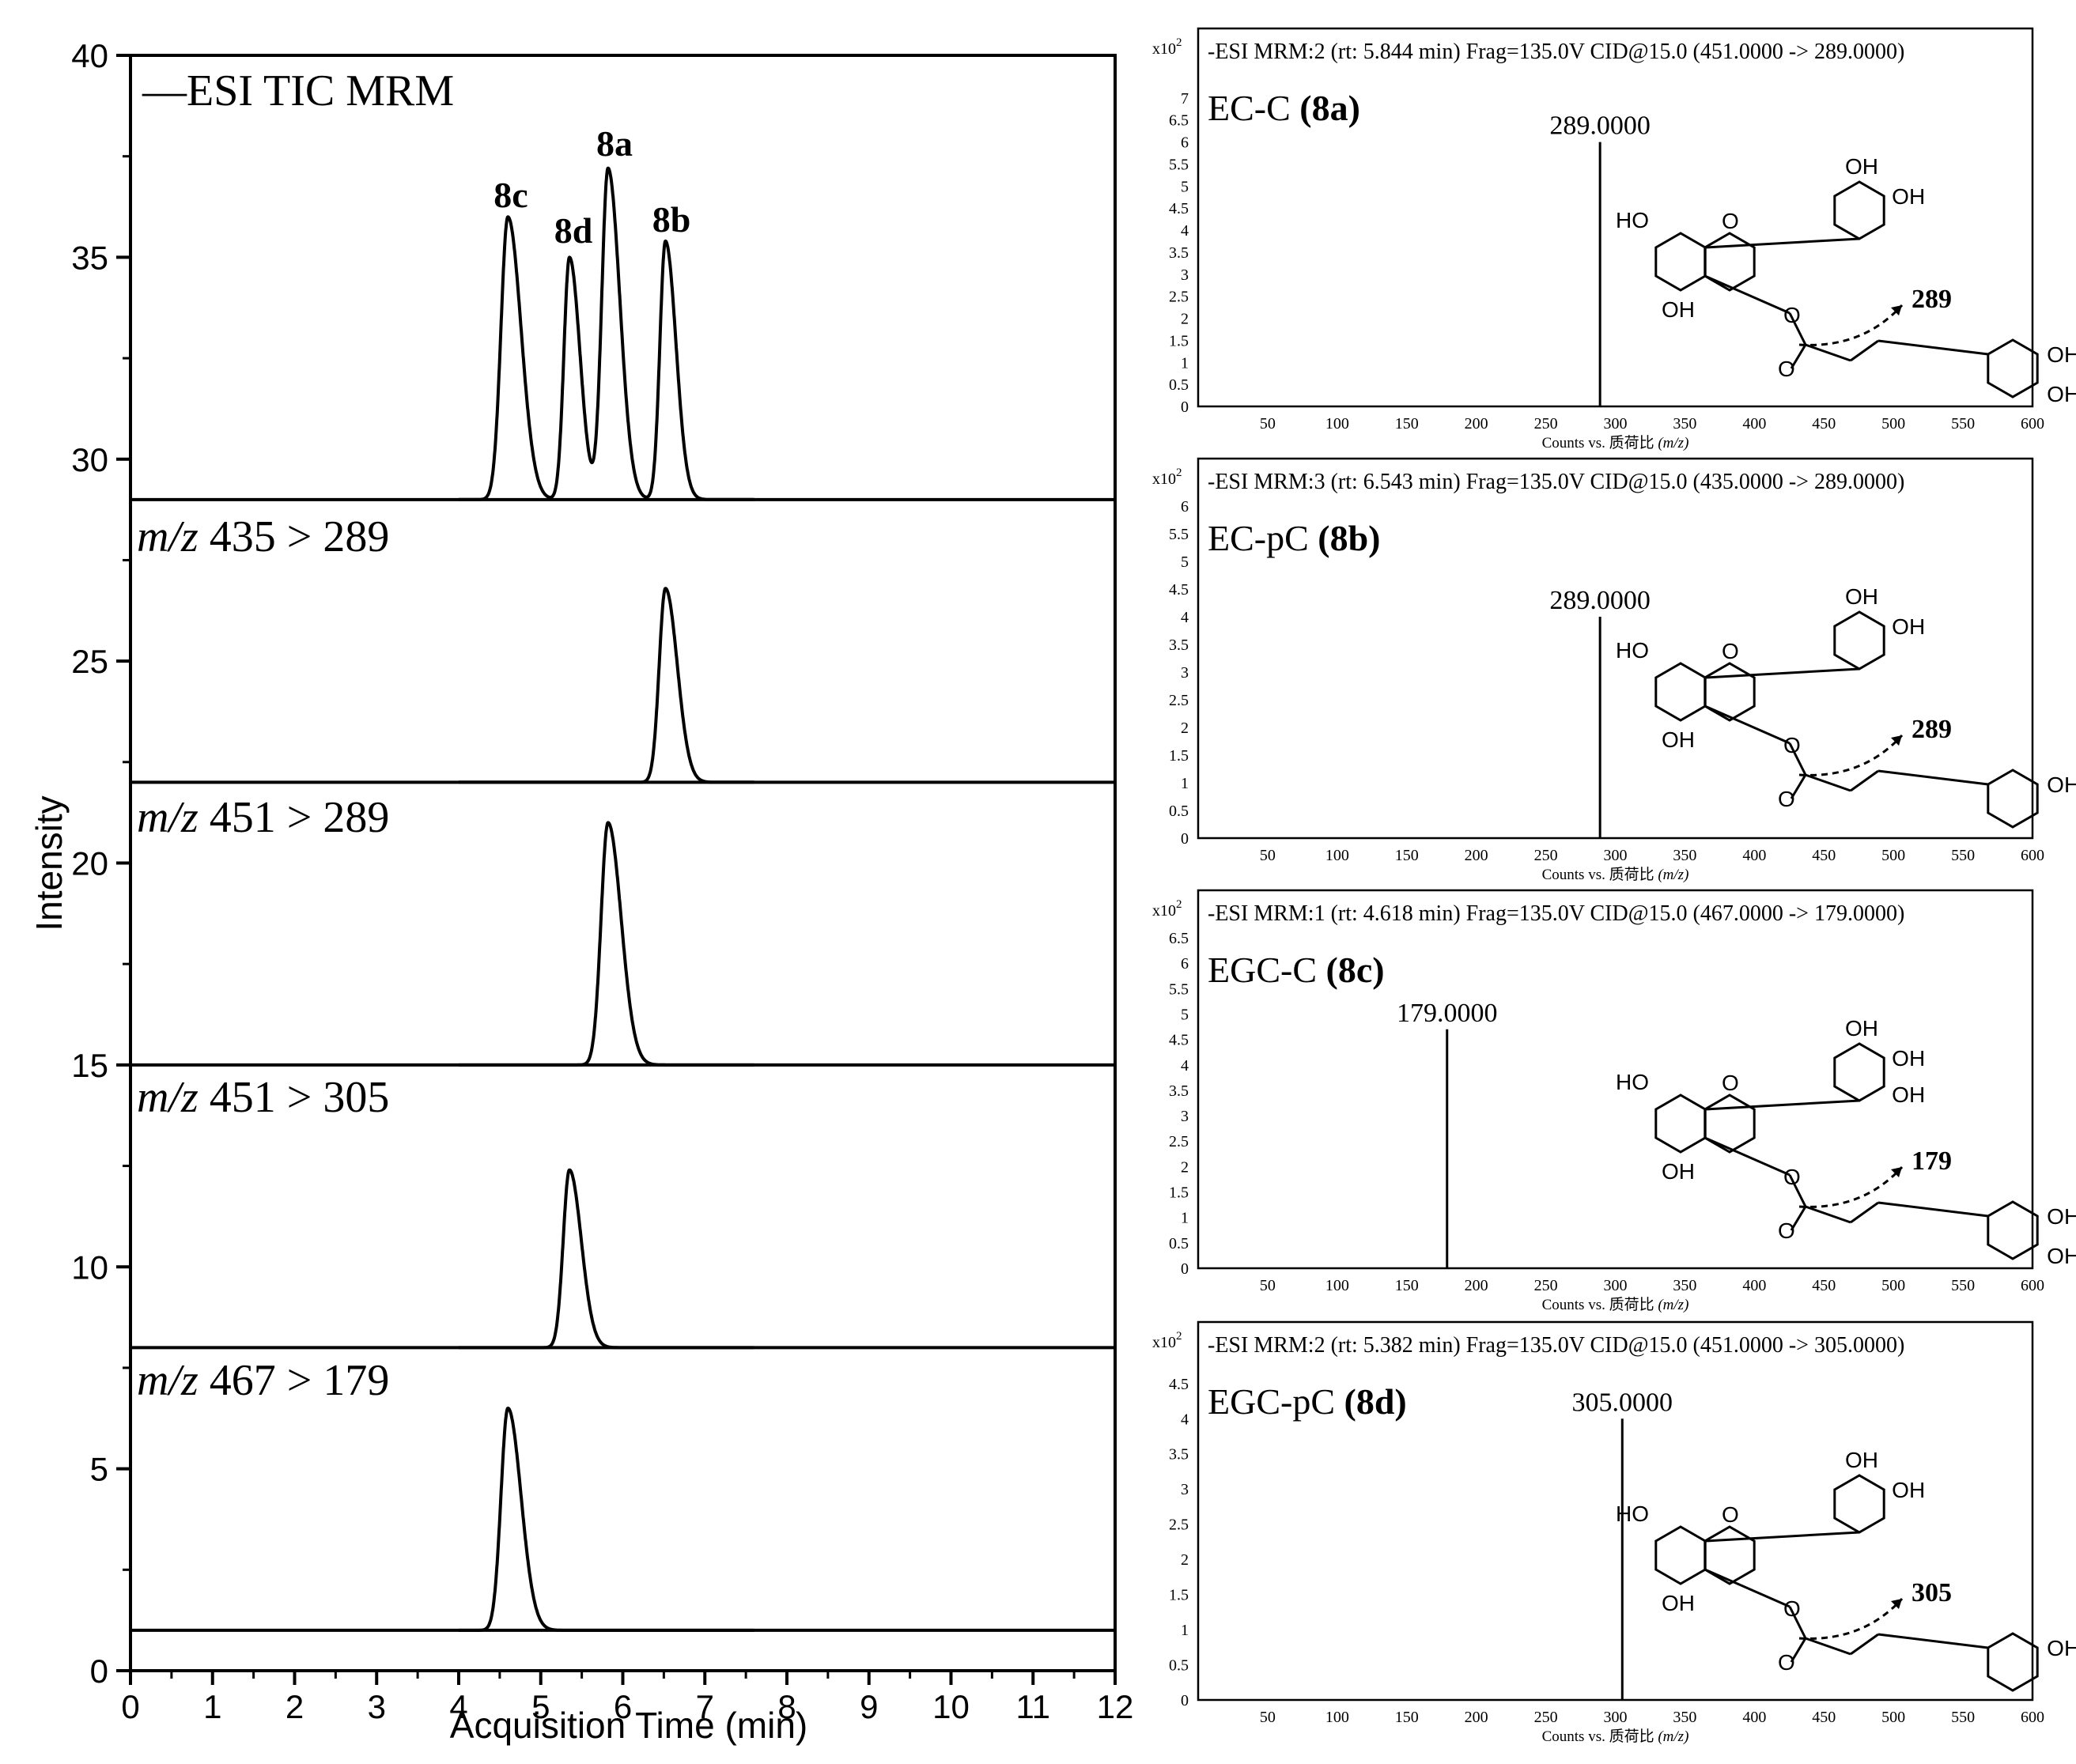 The image size is (2076, 1764). I want to click on spectrum-y-tick-label: 6.5, so click(1179, 938).